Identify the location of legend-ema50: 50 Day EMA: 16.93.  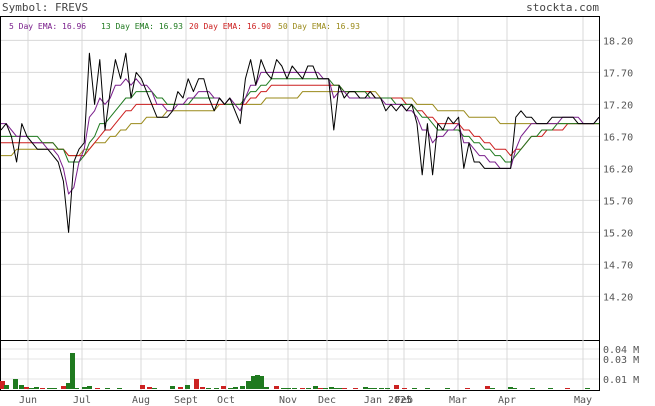
(319, 26).